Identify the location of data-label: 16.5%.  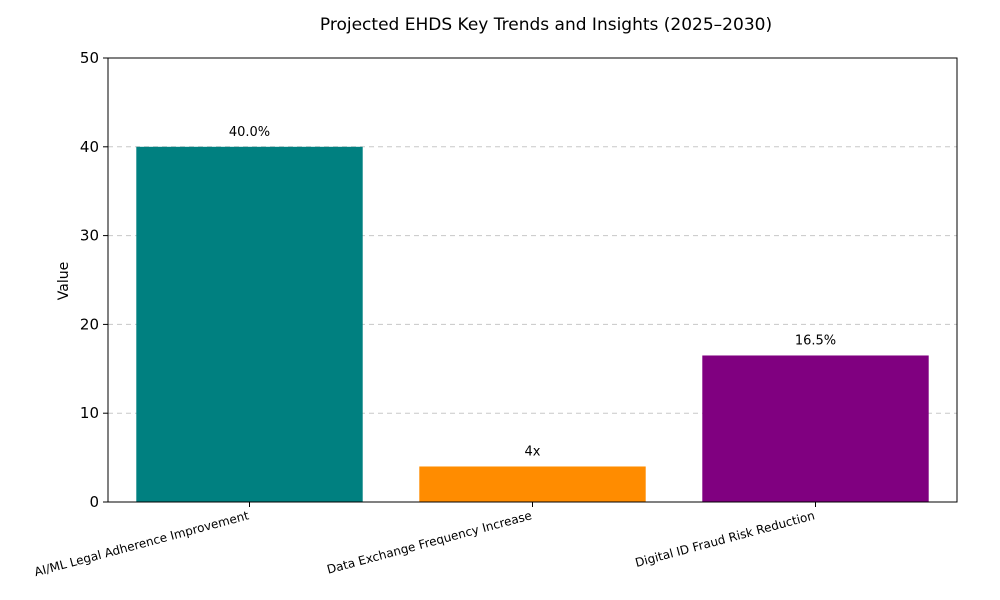
(815, 340).